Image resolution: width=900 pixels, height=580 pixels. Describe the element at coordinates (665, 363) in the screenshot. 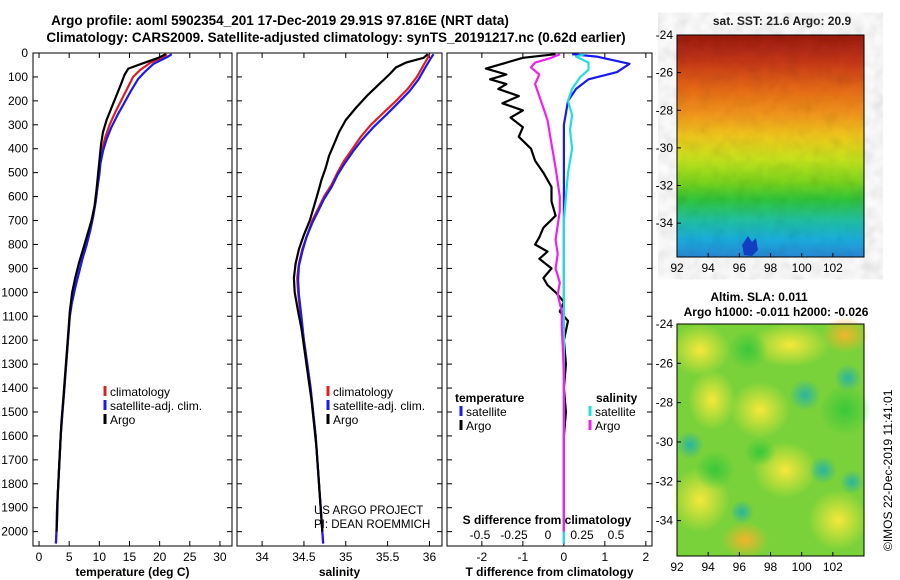

I see `sla-ticks-y-tick-label: -26` at that location.